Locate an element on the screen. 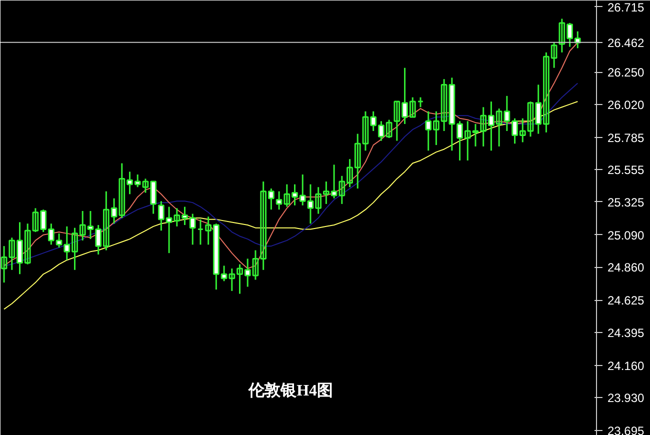 Image resolution: width=650 pixels, height=435 pixels. ref-line-label: 26.462 is located at coordinates (626, 43).